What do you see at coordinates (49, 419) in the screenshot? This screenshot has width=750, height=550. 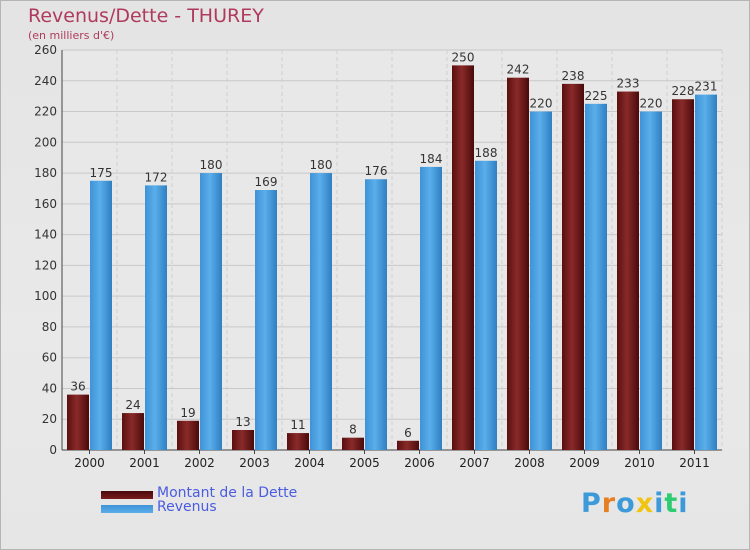 I see `y-tick-label: 20` at bounding box center [49, 419].